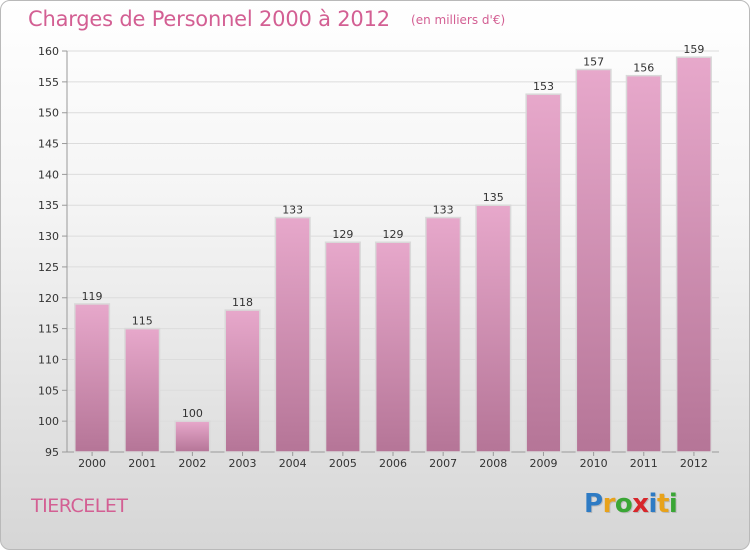 The width and height of the screenshot is (750, 550). What do you see at coordinates (593, 62) in the screenshot?
I see `bar-value-label-2010: 157` at bounding box center [593, 62].